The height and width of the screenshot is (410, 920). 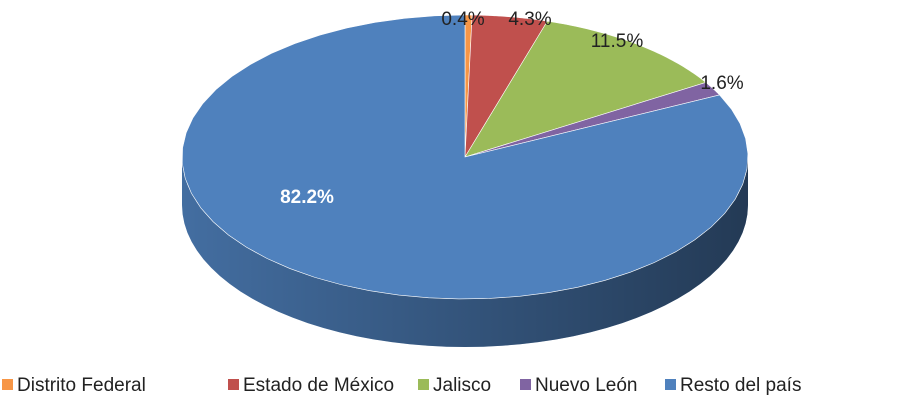 What do you see at coordinates (721, 83) in the screenshot?
I see `data-label: 1.6%` at bounding box center [721, 83].